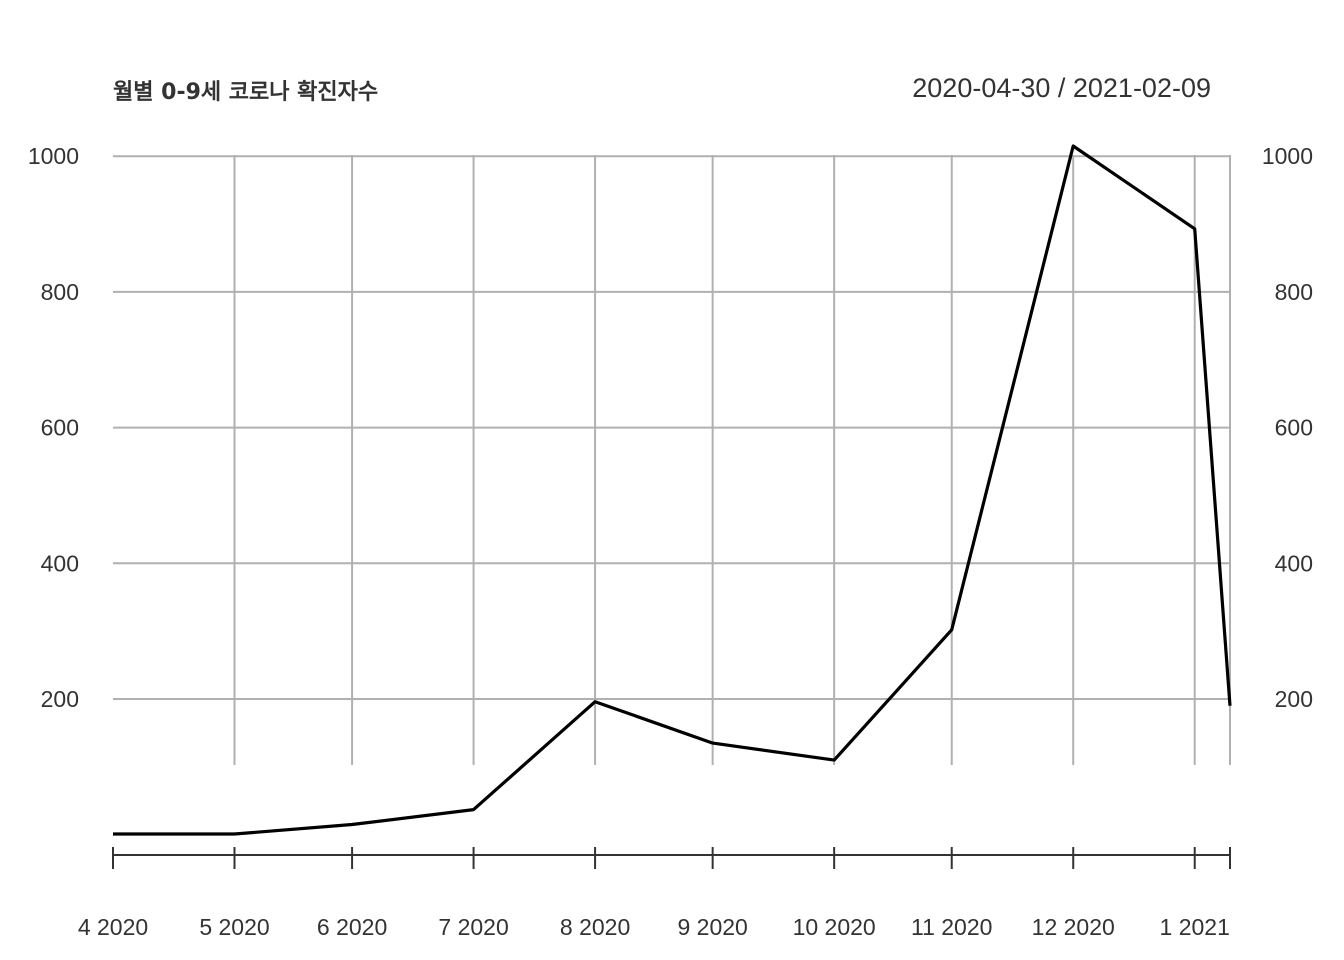 Image resolution: width=1344 pixels, height=960 pixels. Describe the element at coordinates (53, 156) in the screenshot. I see `y-tick-label-left: 1000` at that location.